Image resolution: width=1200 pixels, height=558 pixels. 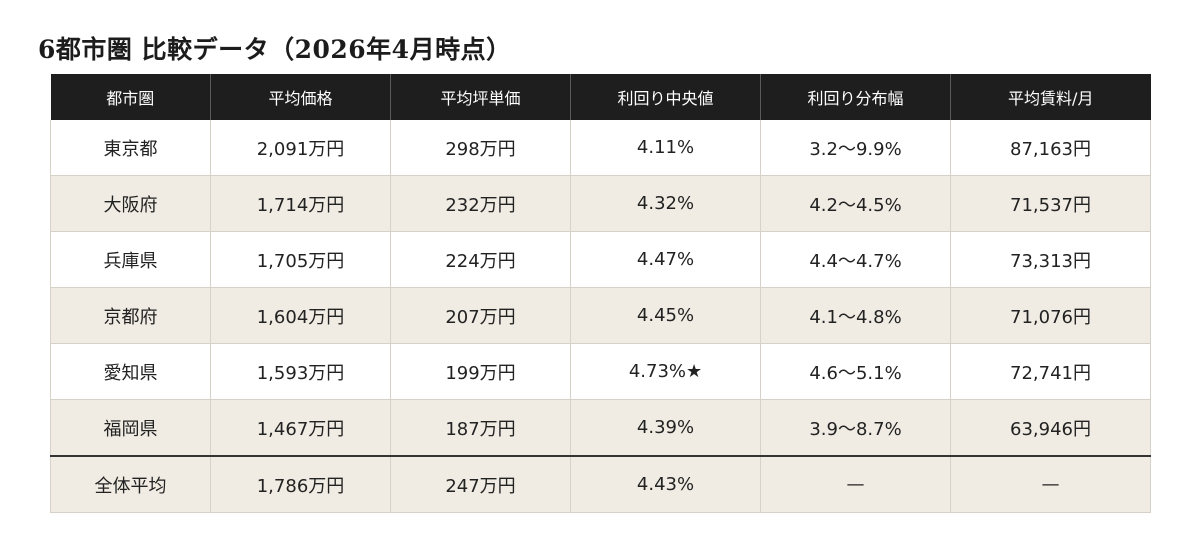 I want to click on price-cell: 1,714万円, so click(x=300, y=203).